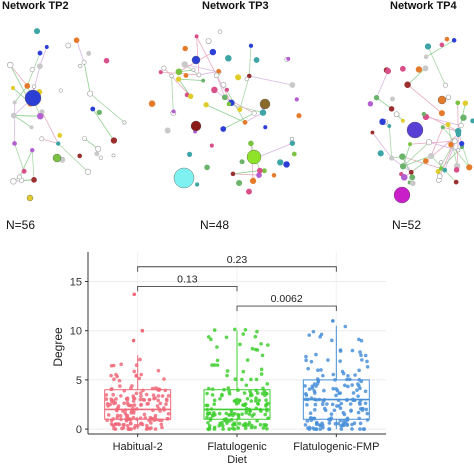 The height and width of the screenshot is (474, 474). Describe the element at coordinates (336, 447) in the screenshot. I see `x-tick-label: Flatulogenic-FMP` at that location.